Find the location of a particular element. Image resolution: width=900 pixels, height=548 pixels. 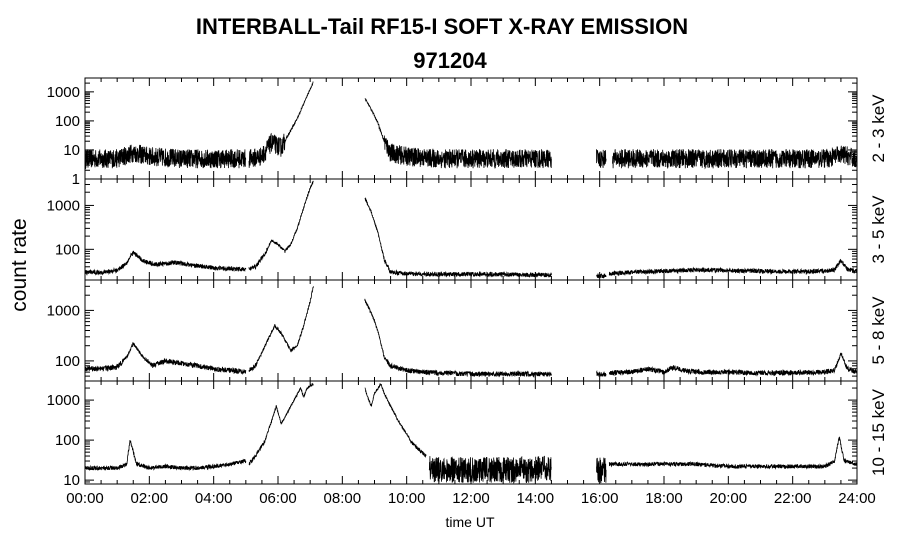

x-tick-label: 10:00 is located at coordinates (407, 498).